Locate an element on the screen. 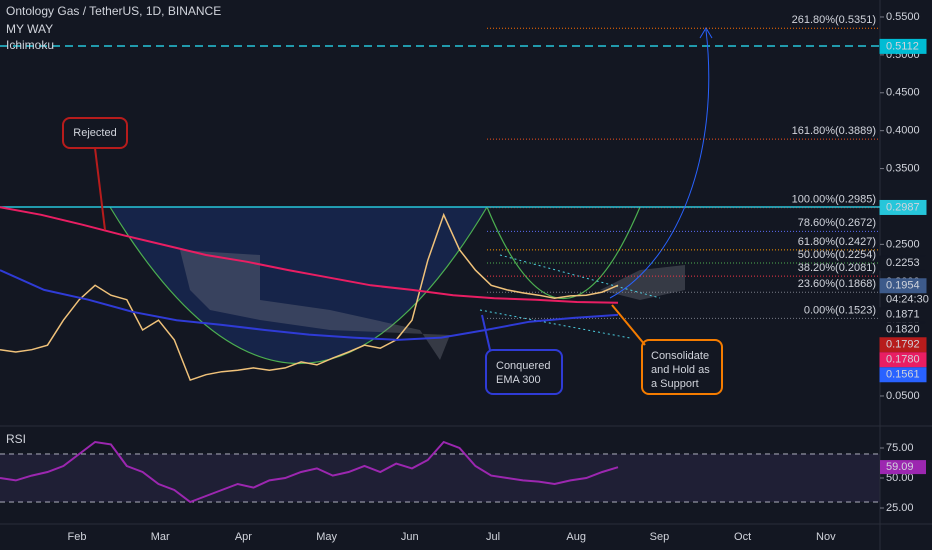  x-tick-label: Mar is located at coordinates (160, 537).